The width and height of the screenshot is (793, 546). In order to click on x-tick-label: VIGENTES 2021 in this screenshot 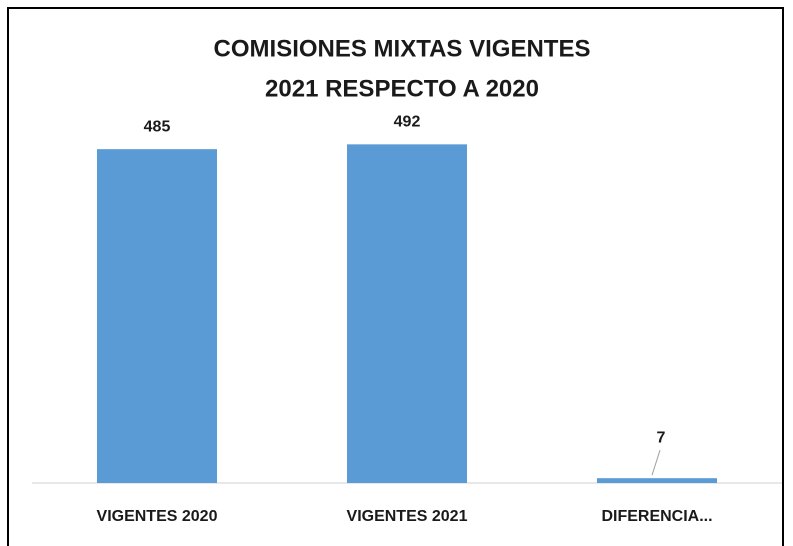, I will do `click(407, 516)`.